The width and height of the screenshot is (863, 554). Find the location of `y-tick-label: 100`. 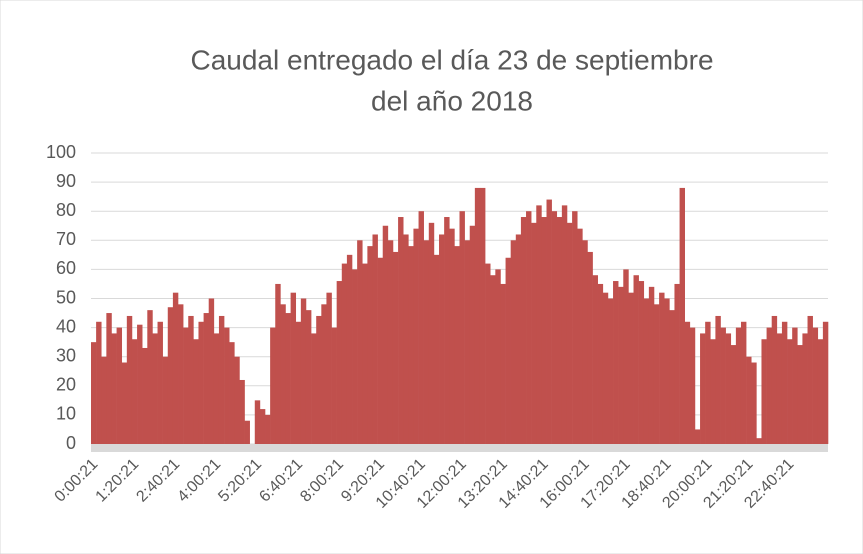

y-tick-label: 100 is located at coordinates (61, 152).